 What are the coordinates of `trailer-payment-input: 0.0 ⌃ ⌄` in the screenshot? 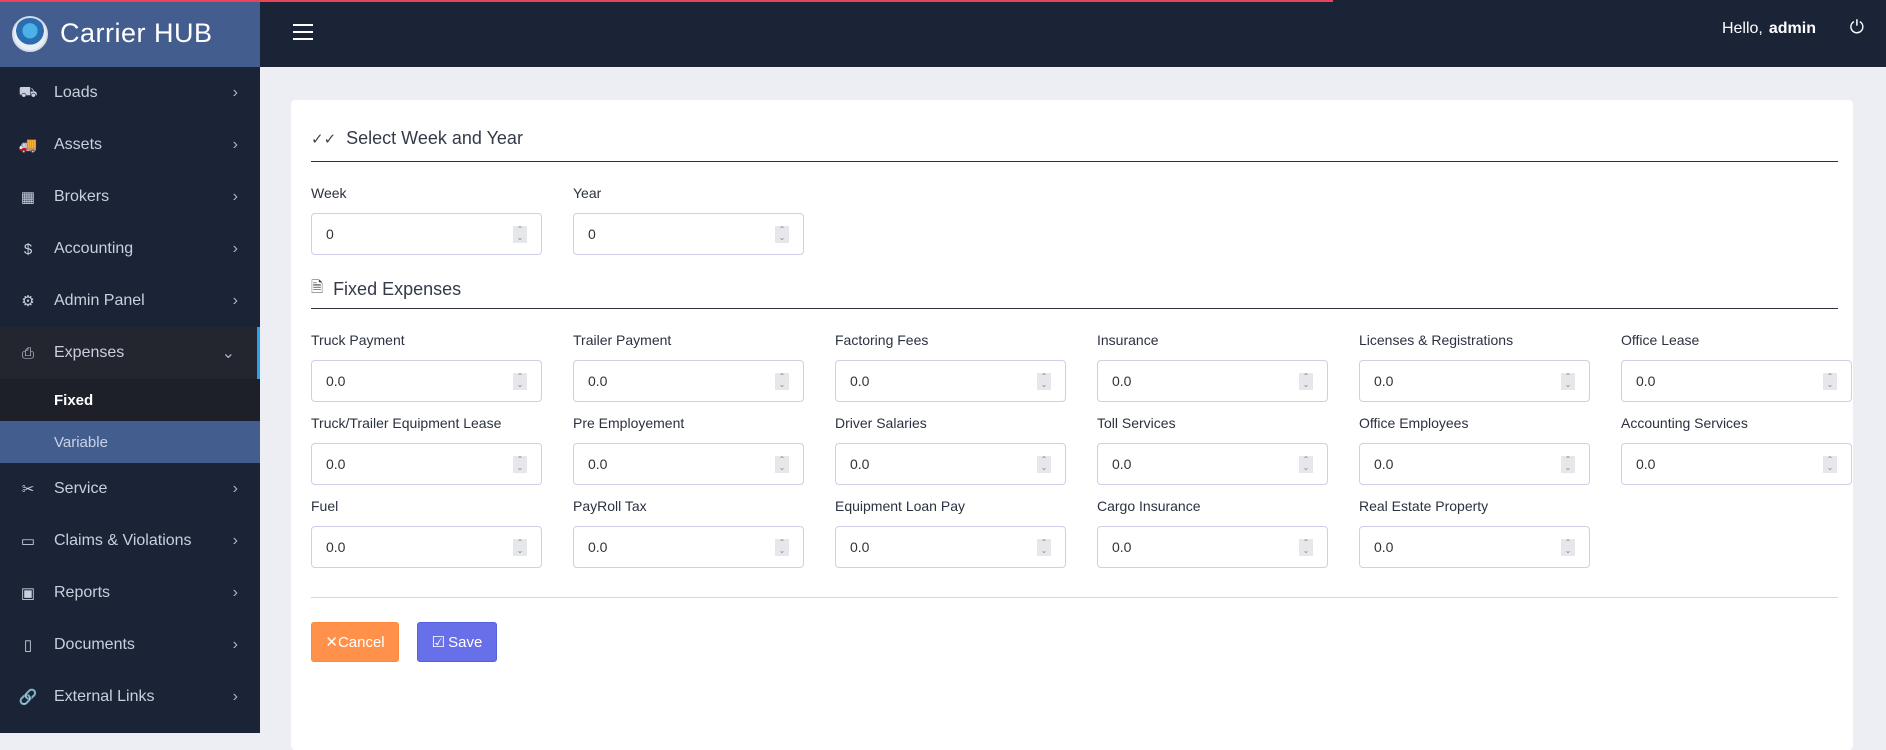 It's located at (688, 381).